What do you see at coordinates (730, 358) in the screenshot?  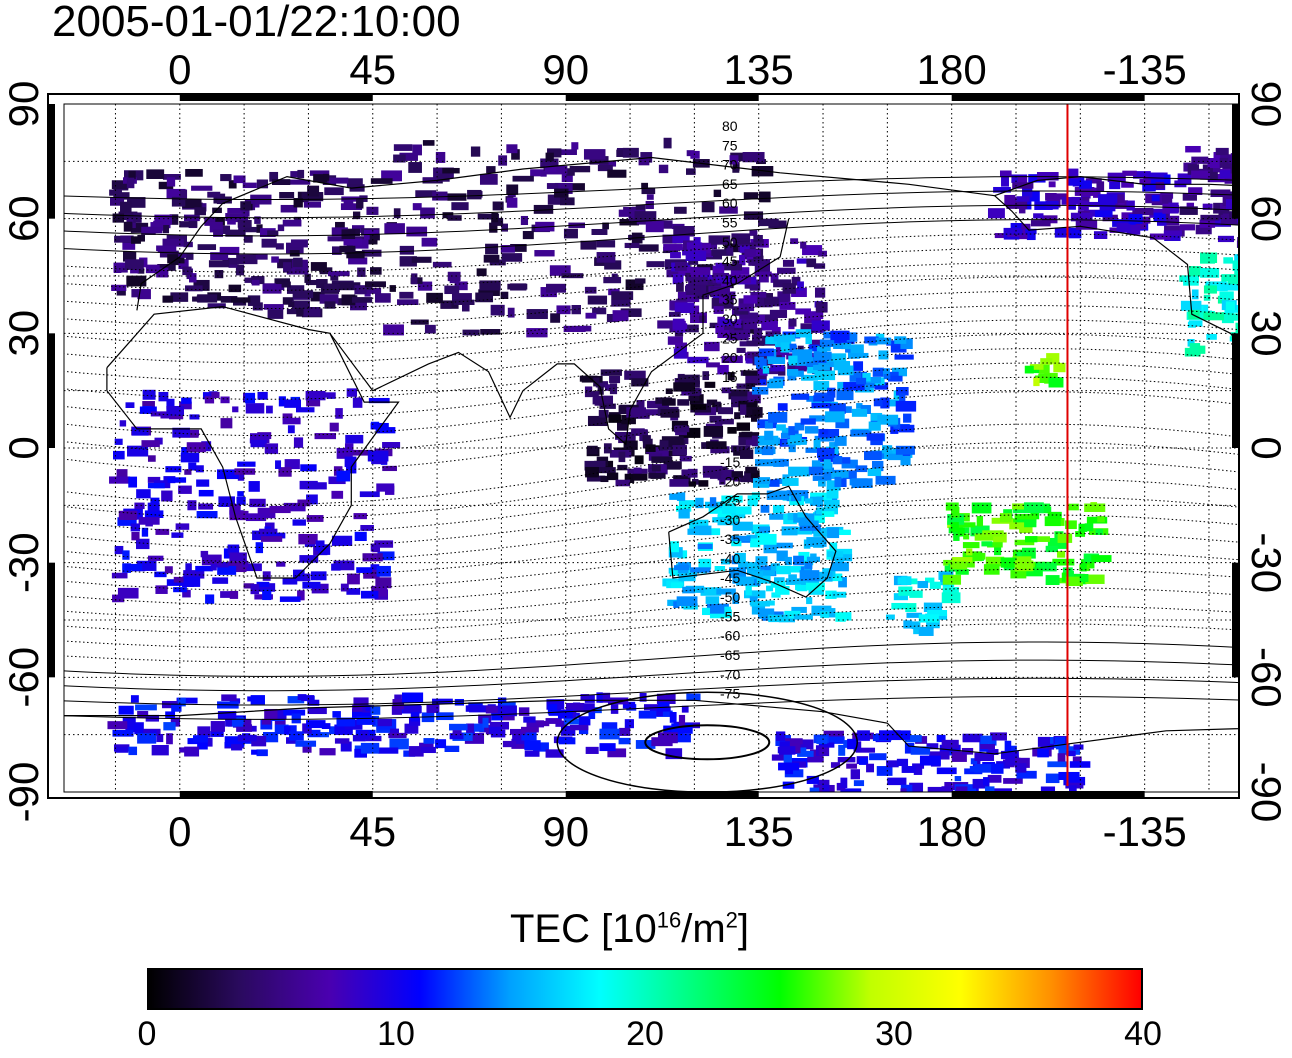 I see `contour-label: 20` at bounding box center [730, 358].